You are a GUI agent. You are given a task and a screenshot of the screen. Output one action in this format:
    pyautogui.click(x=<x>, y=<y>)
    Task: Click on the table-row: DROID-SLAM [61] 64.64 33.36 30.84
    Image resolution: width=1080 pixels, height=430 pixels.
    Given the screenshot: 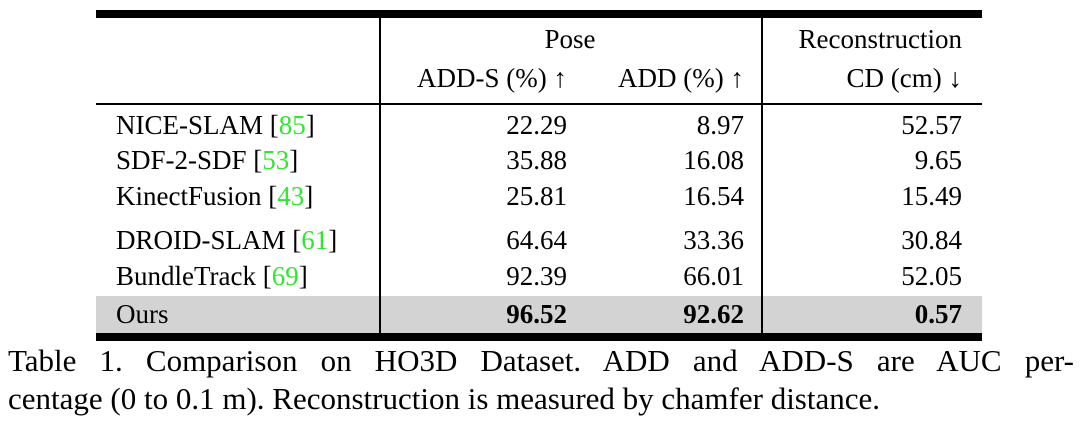 What is the action you would take?
    pyautogui.click(x=539, y=240)
    